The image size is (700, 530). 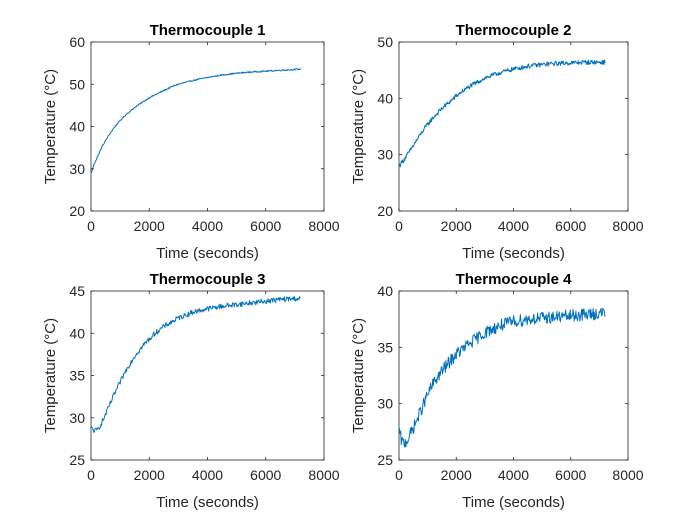 What do you see at coordinates (208, 279) in the screenshot?
I see `chart-title: Thermocouple 3` at bounding box center [208, 279].